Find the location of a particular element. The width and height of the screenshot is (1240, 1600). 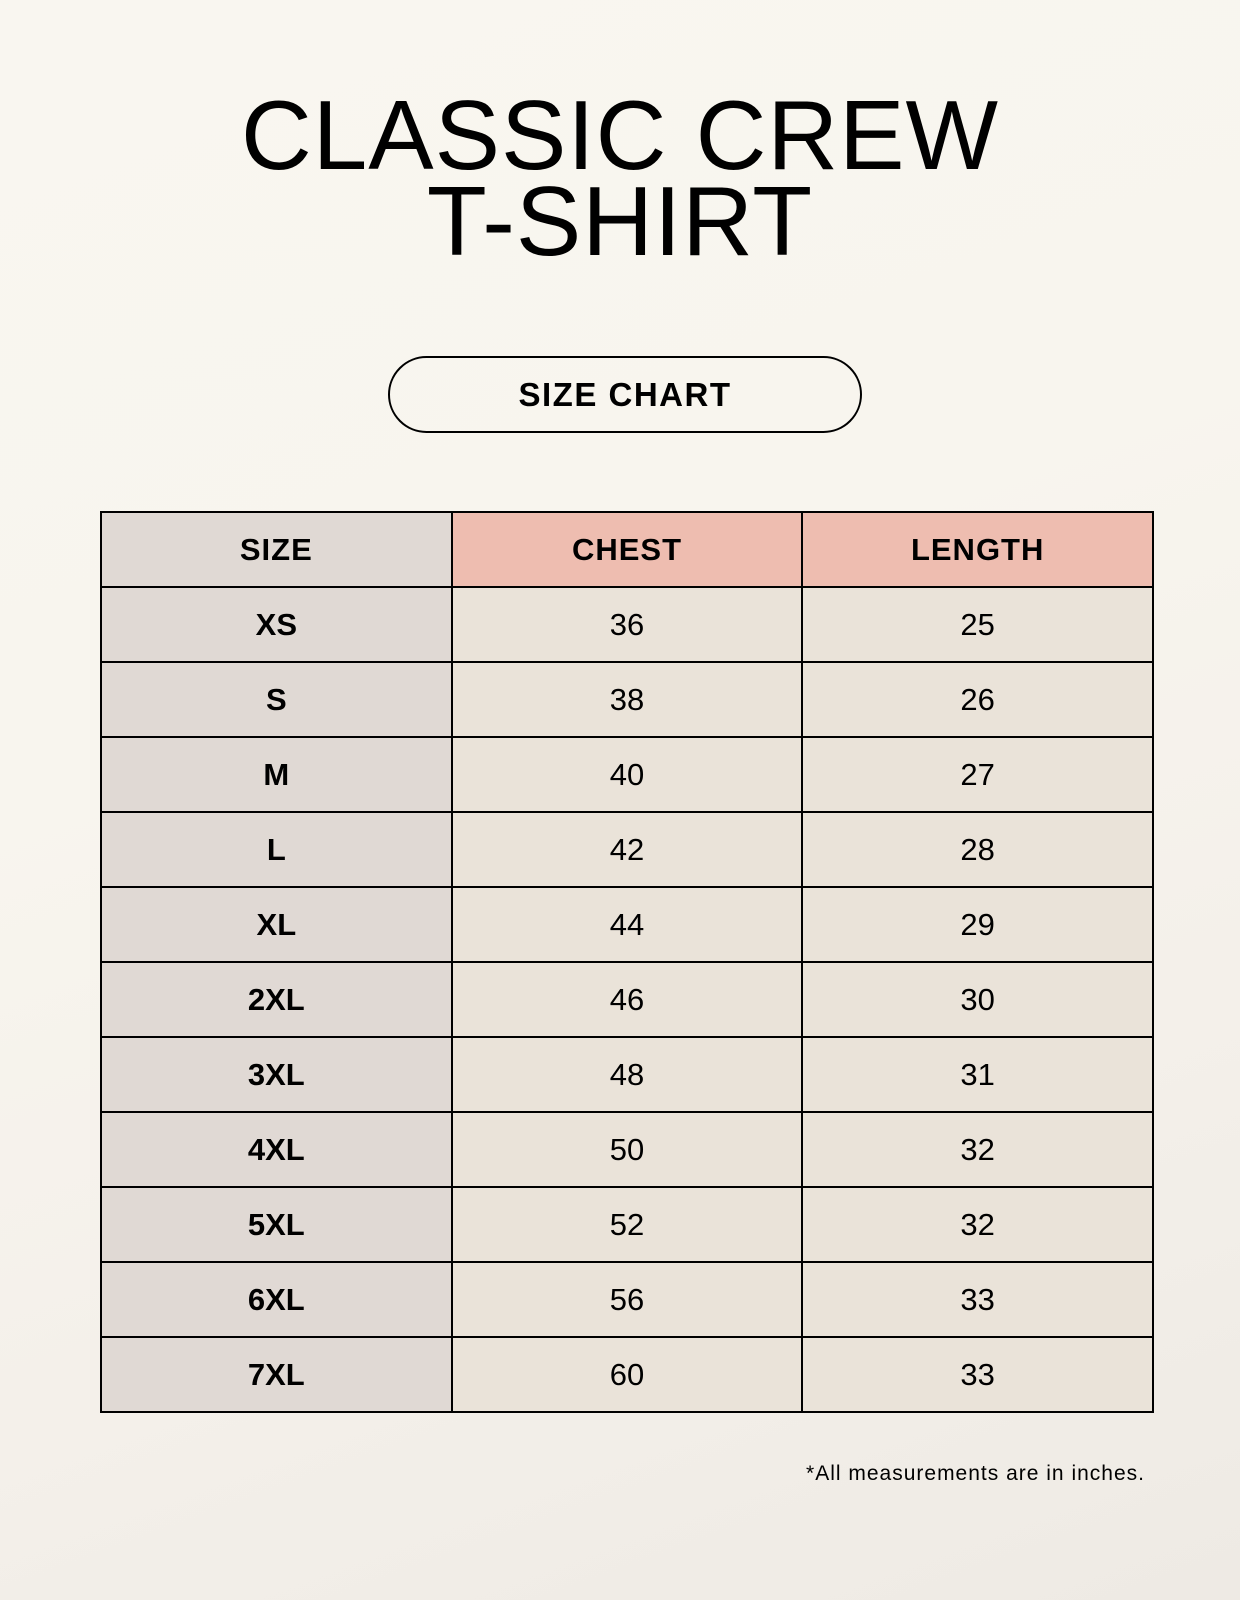

chest-cell: 60 is located at coordinates (627, 1374).